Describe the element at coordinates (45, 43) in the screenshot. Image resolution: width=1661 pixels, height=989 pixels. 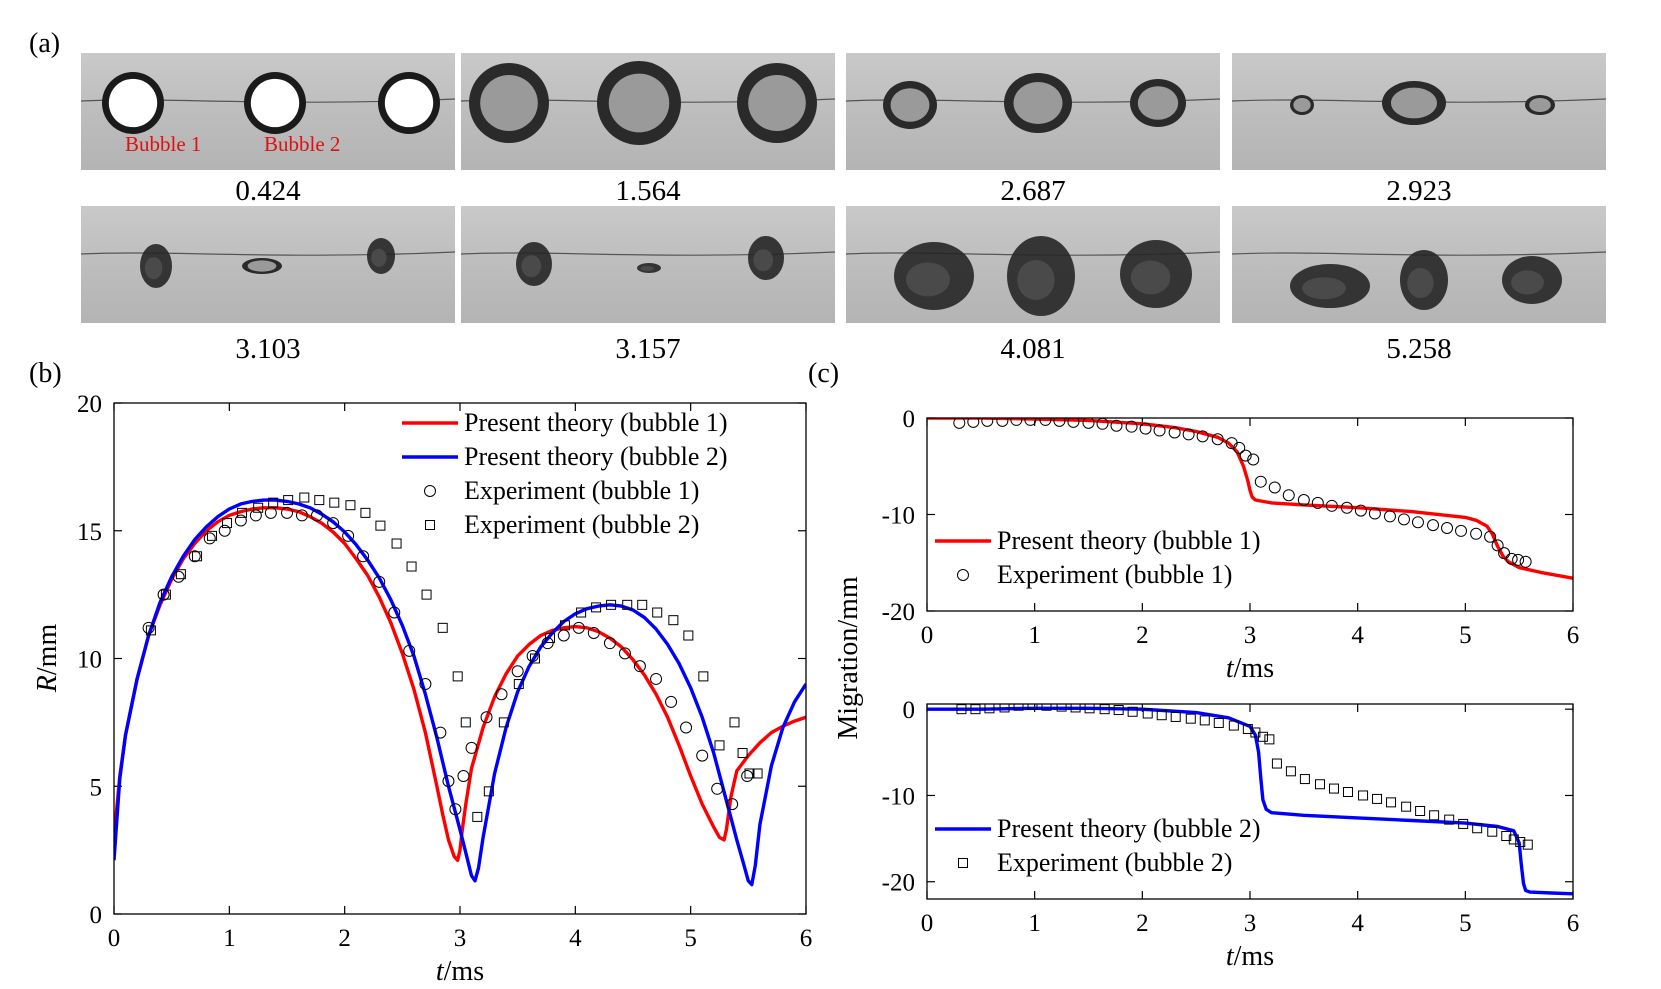
I see `panel-label-a: (a)` at that location.